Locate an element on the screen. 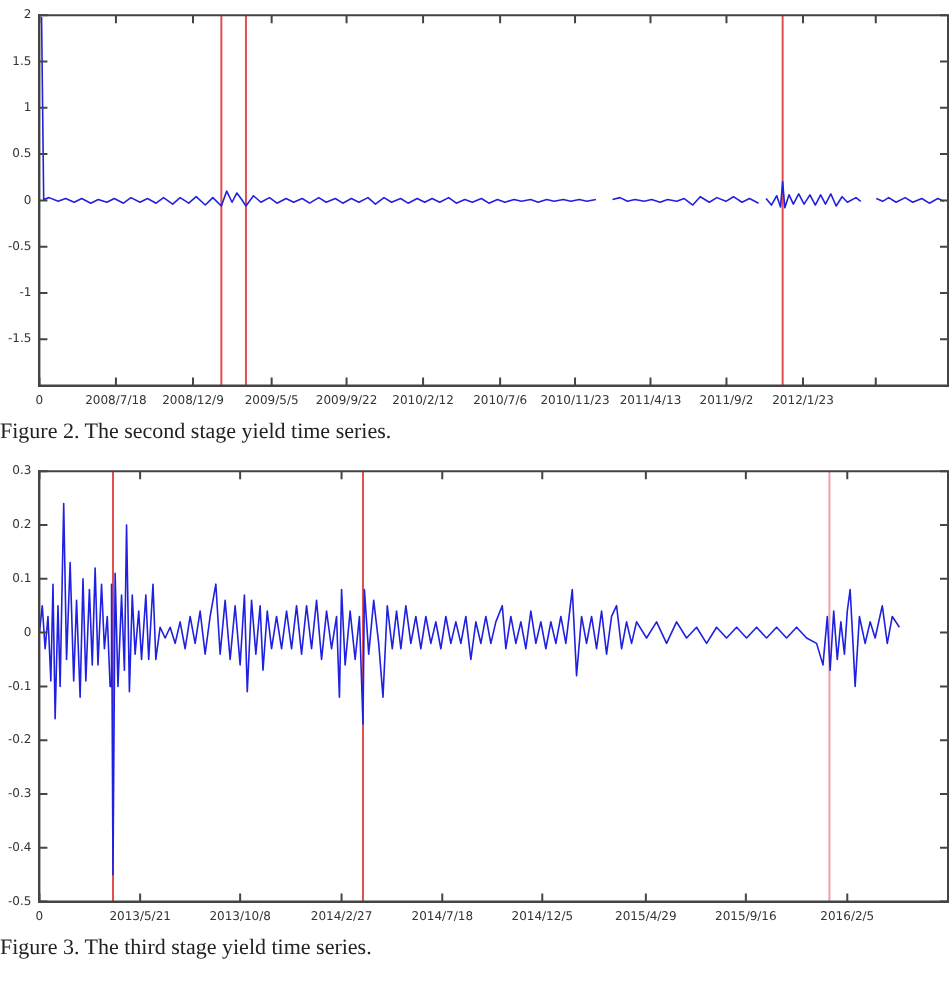  caption: Figure 2. The second stage yield time series. is located at coordinates (197, 433).